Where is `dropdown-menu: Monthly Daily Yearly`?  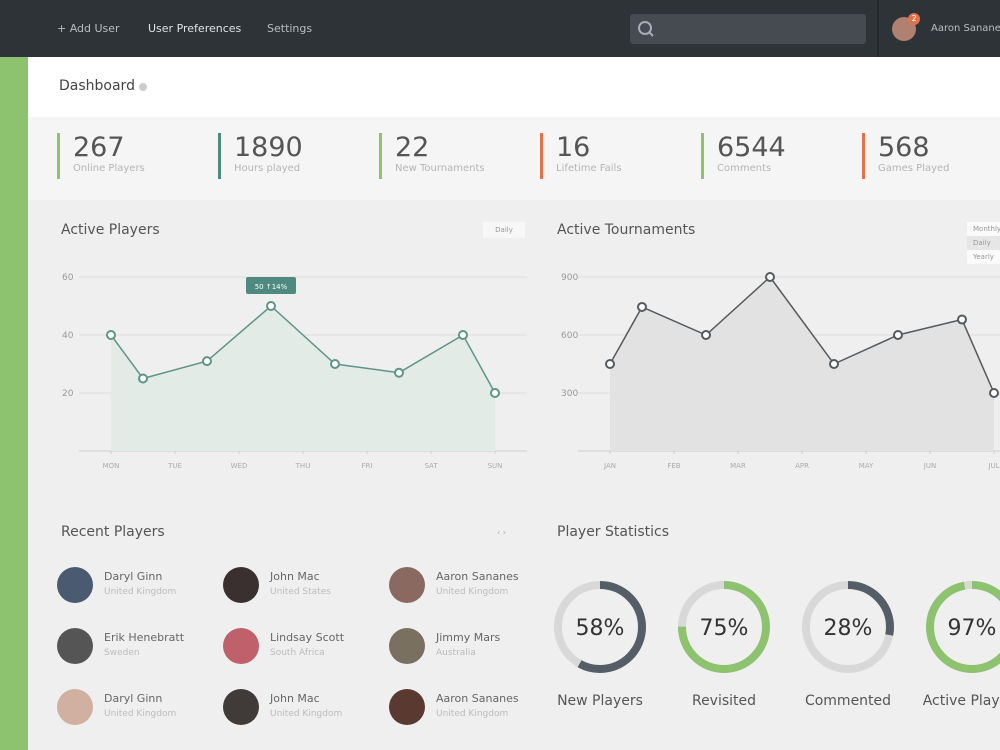 dropdown-menu: Monthly Daily Yearly is located at coordinates (983, 243).